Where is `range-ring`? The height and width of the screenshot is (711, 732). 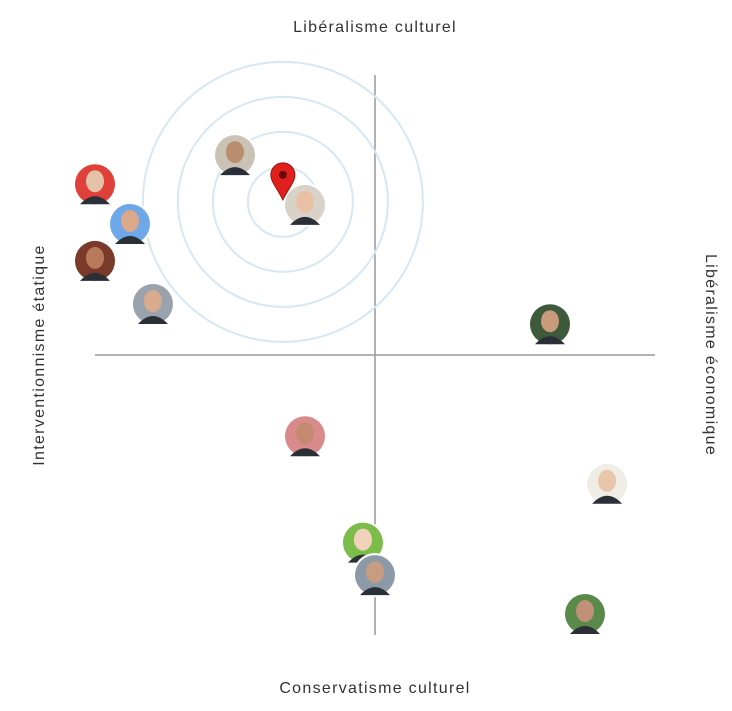 range-ring is located at coordinates (282, 201).